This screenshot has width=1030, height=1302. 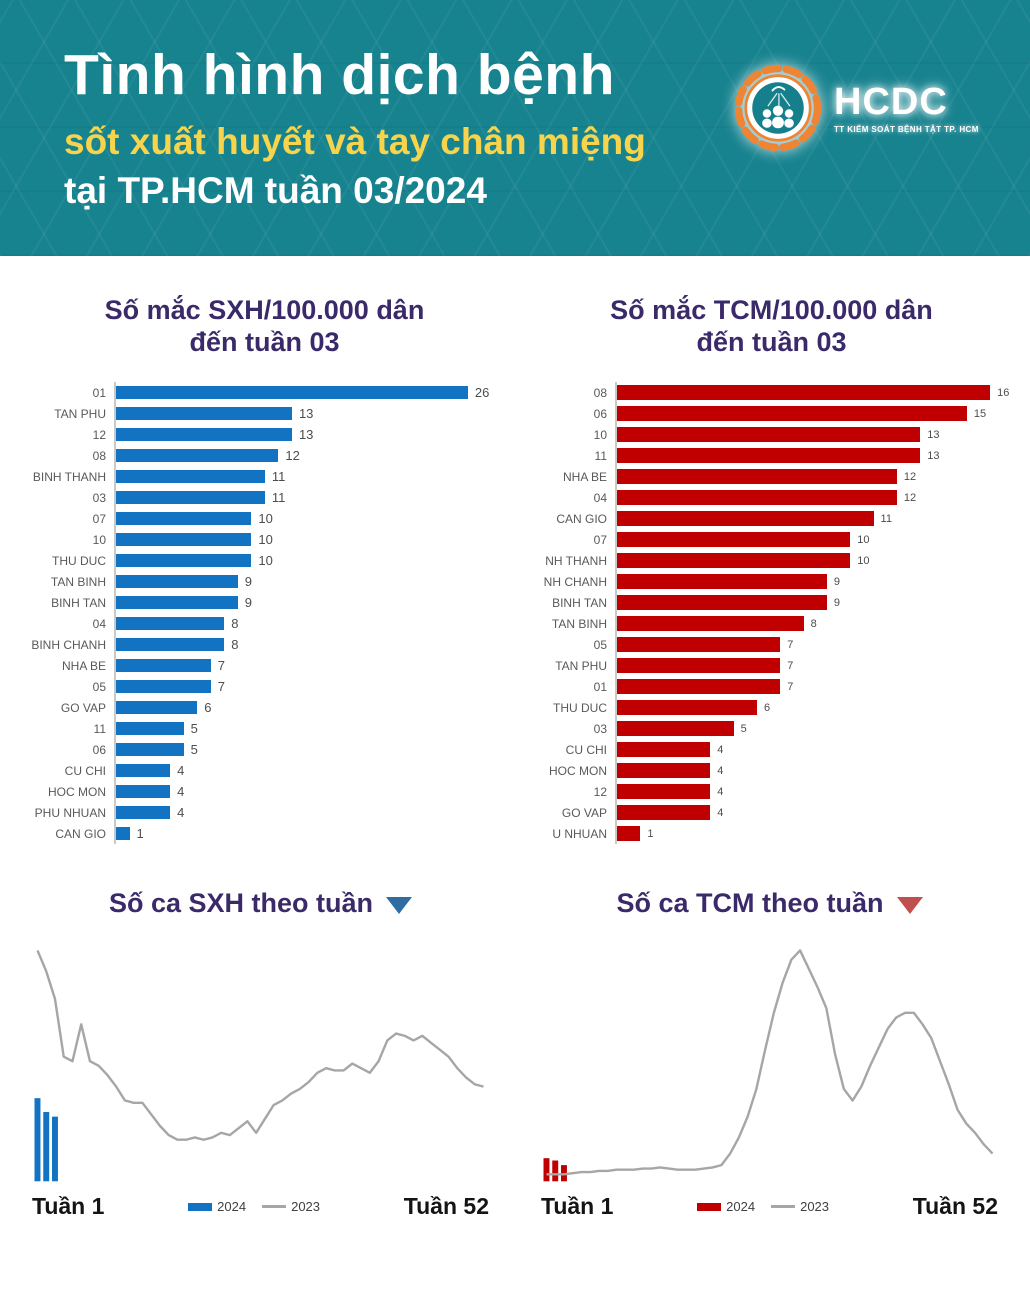 I want to click on page-subtitle-location-week: tại TP.HCM tuần 03/2024, so click(x=275, y=190).